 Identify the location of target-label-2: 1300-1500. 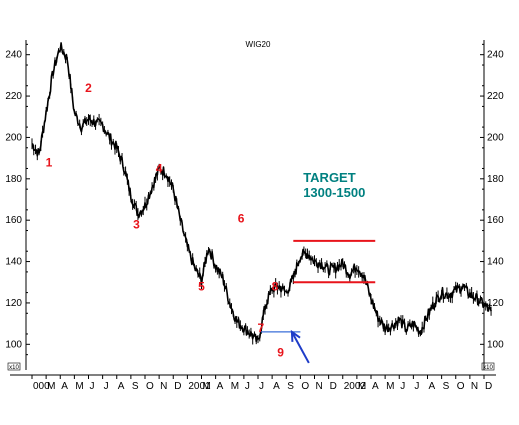
(334, 192).